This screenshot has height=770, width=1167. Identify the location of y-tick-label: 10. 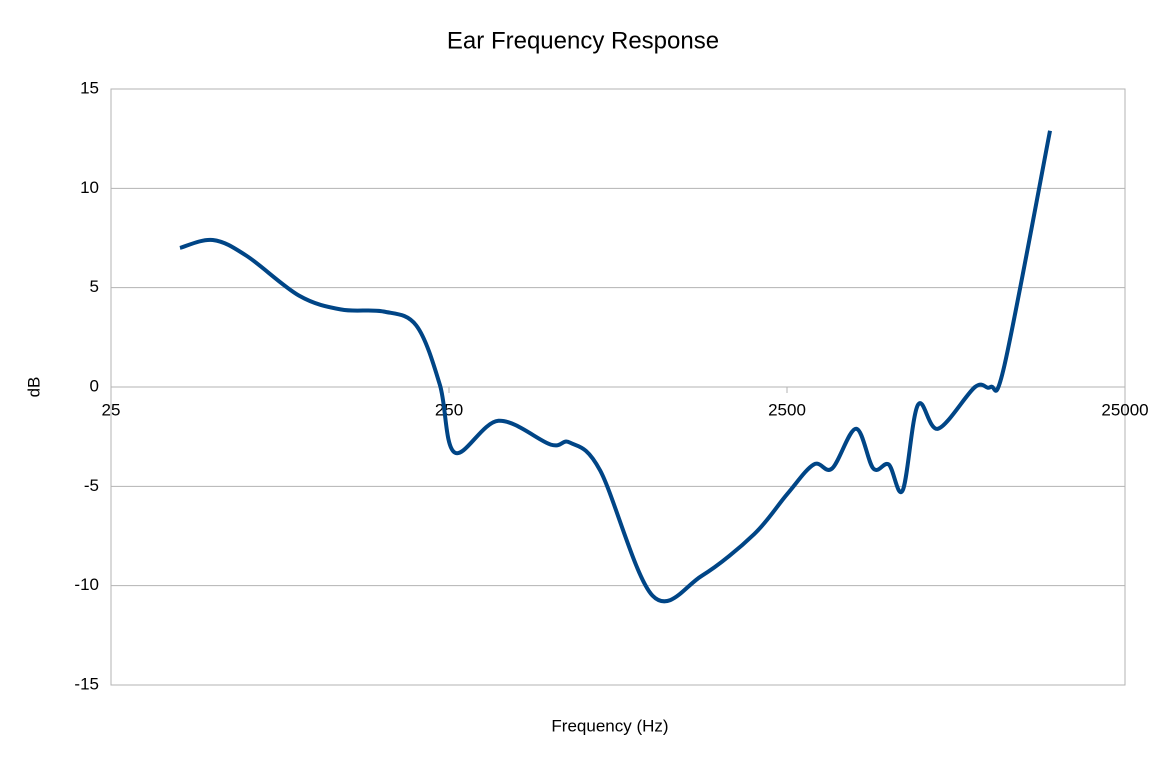
(89, 187).